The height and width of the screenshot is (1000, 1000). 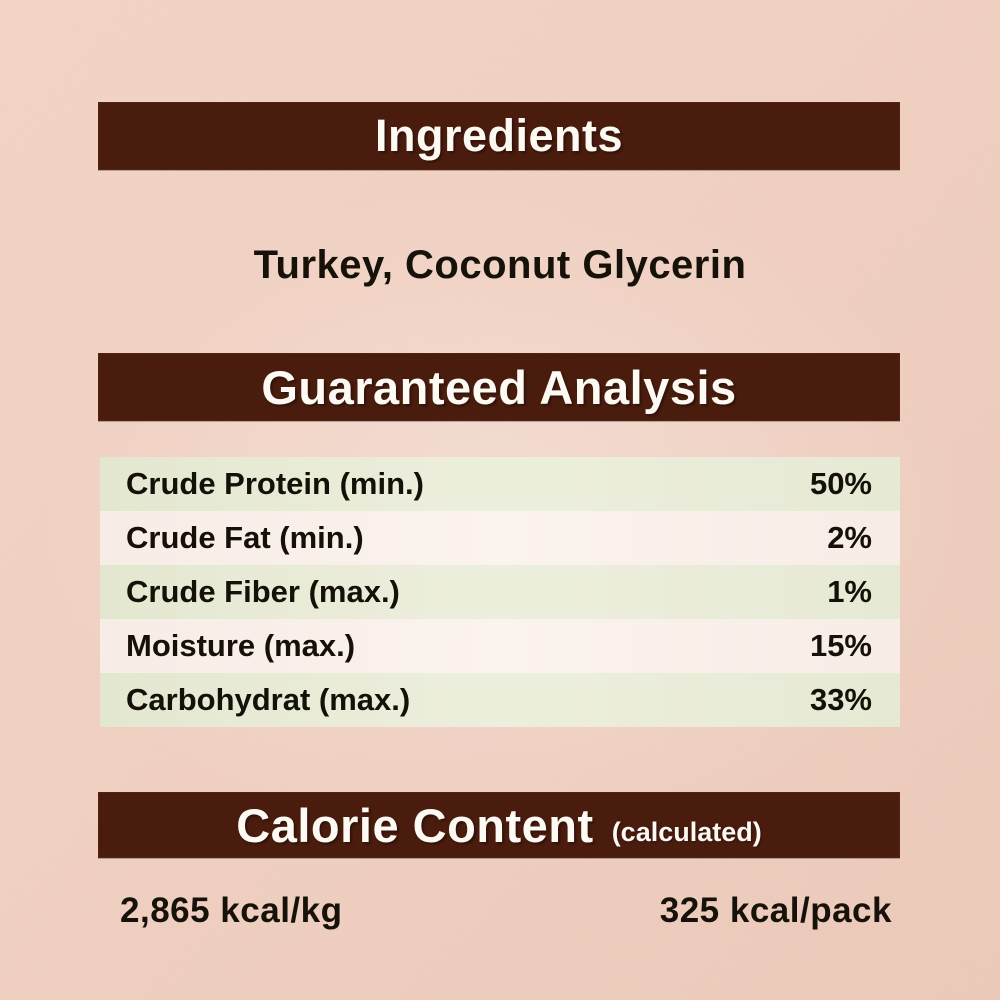 What do you see at coordinates (840, 699) in the screenshot?
I see `nutrient-value: 33%` at bounding box center [840, 699].